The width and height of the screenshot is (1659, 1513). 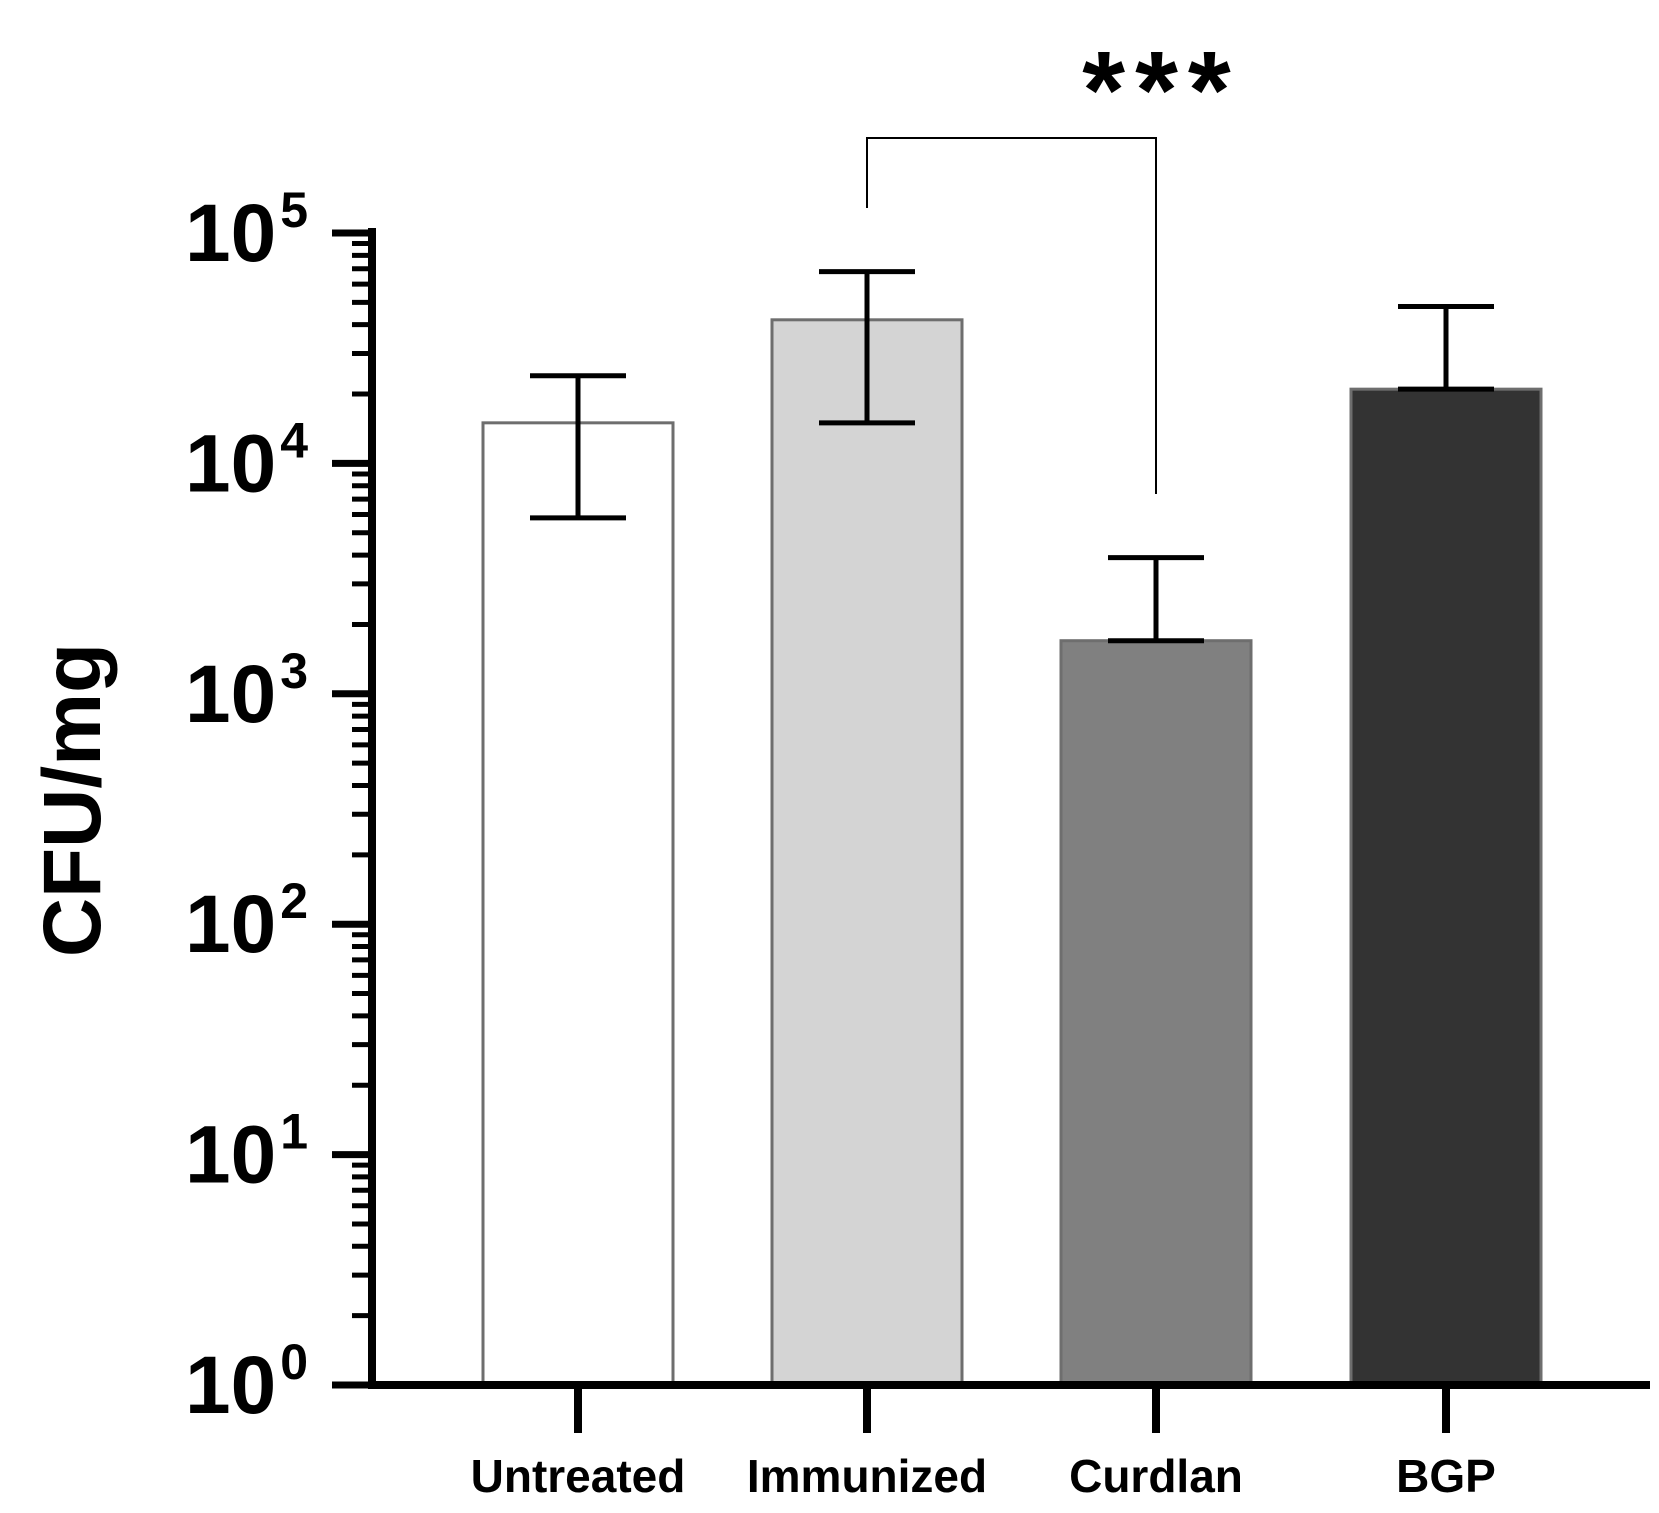 I want to click on x-category-label: Untreated, so click(x=578, y=1476).